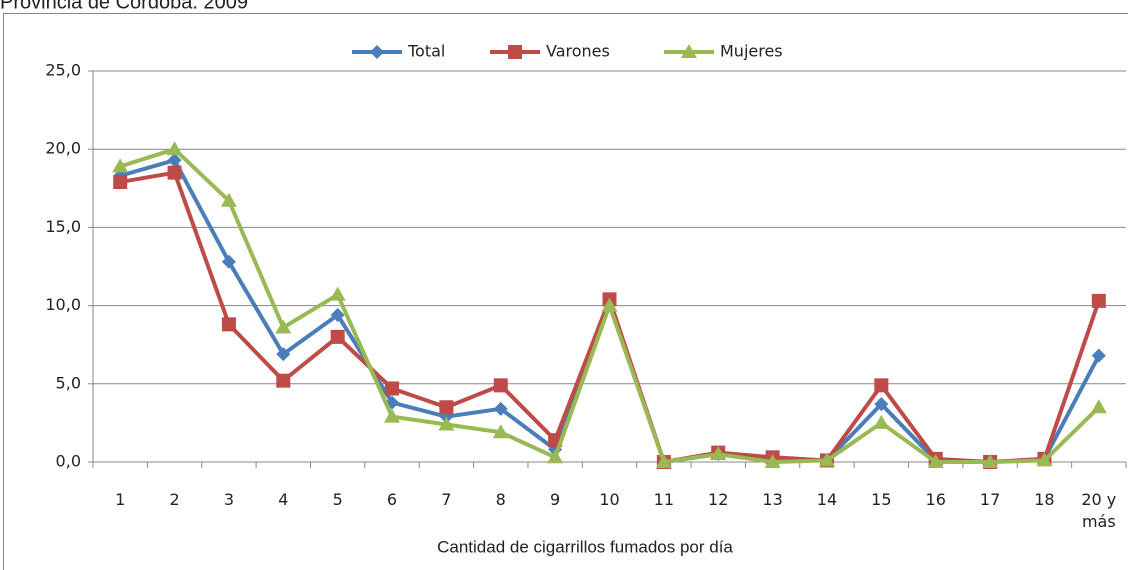 This screenshot has width=1128, height=570. Describe the element at coordinates (392, 499) in the screenshot. I see `x-tick-label: 6` at that location.